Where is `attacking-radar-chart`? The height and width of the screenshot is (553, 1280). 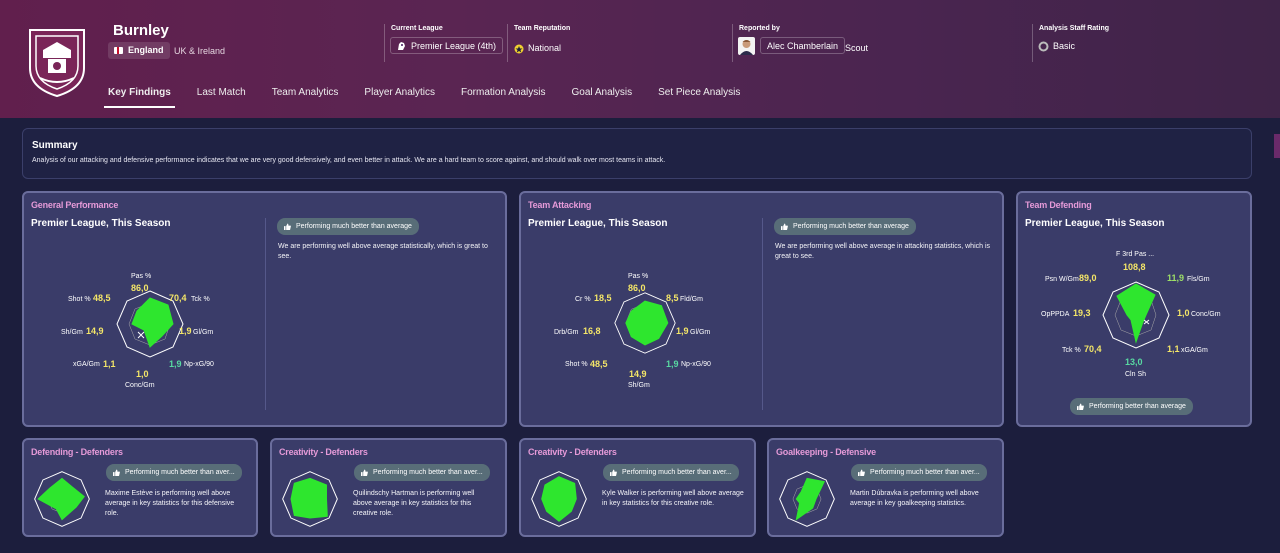 attacking-radar-chart is located at coordinates (645, 323).